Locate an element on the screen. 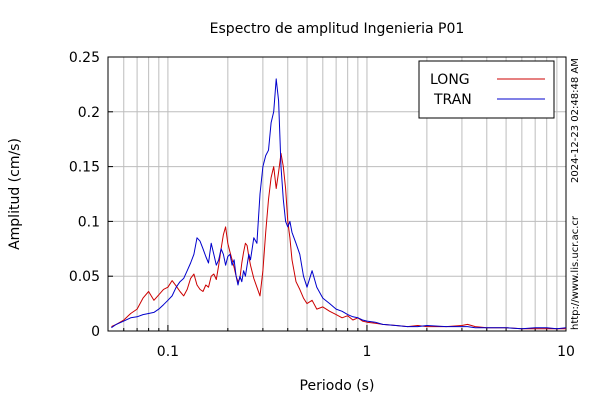 The image size is (600, 400). y-tick-label: 0.25 is located at coordinates (84, 58).